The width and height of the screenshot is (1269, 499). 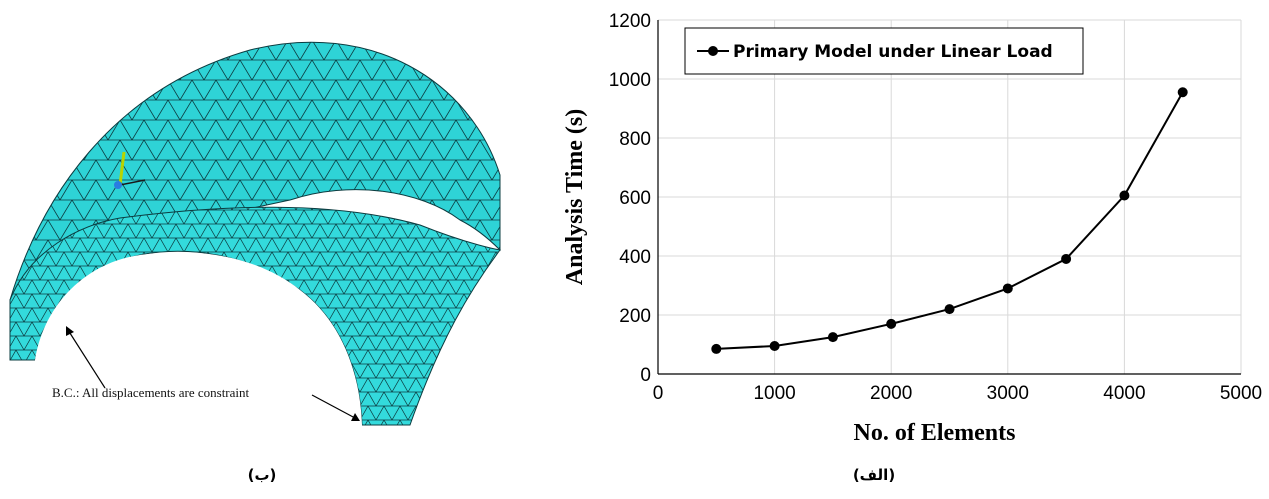 What do you see at coordinates (658, 393) in the screenshot?
I see `x-tick-label: 0` at bounding box center [658, 393].